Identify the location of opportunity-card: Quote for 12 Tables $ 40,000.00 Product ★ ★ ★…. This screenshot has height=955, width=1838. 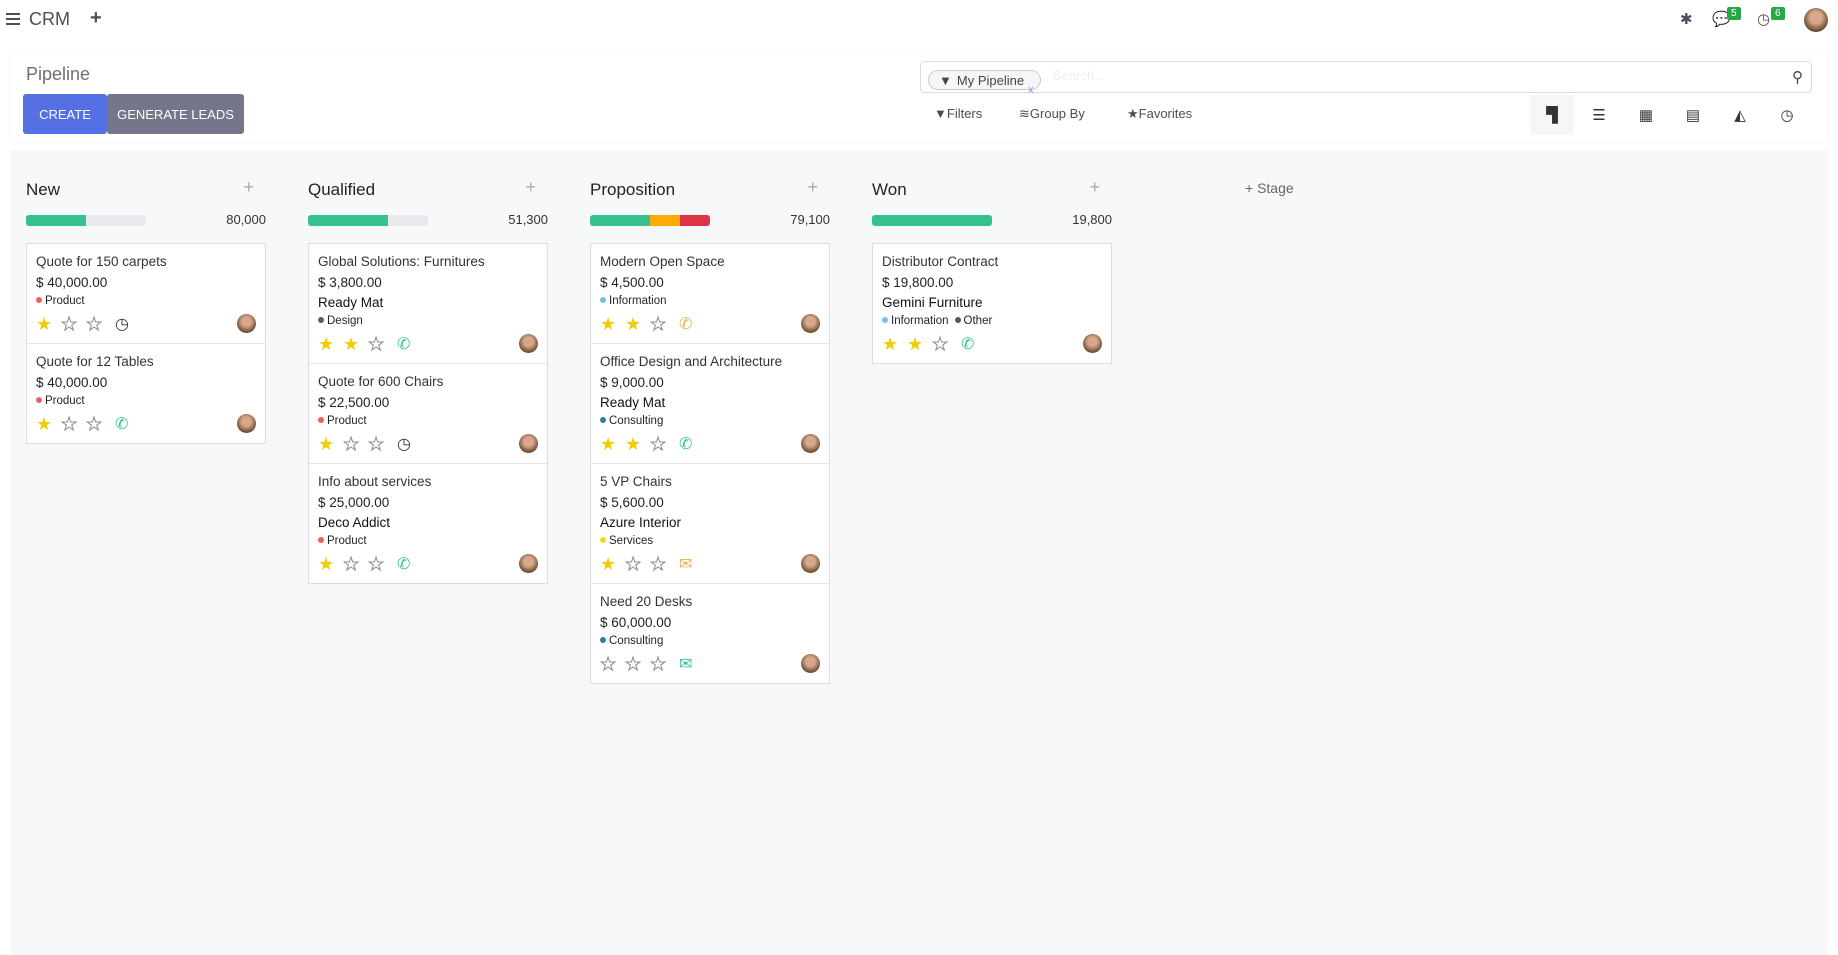
(146, 393).